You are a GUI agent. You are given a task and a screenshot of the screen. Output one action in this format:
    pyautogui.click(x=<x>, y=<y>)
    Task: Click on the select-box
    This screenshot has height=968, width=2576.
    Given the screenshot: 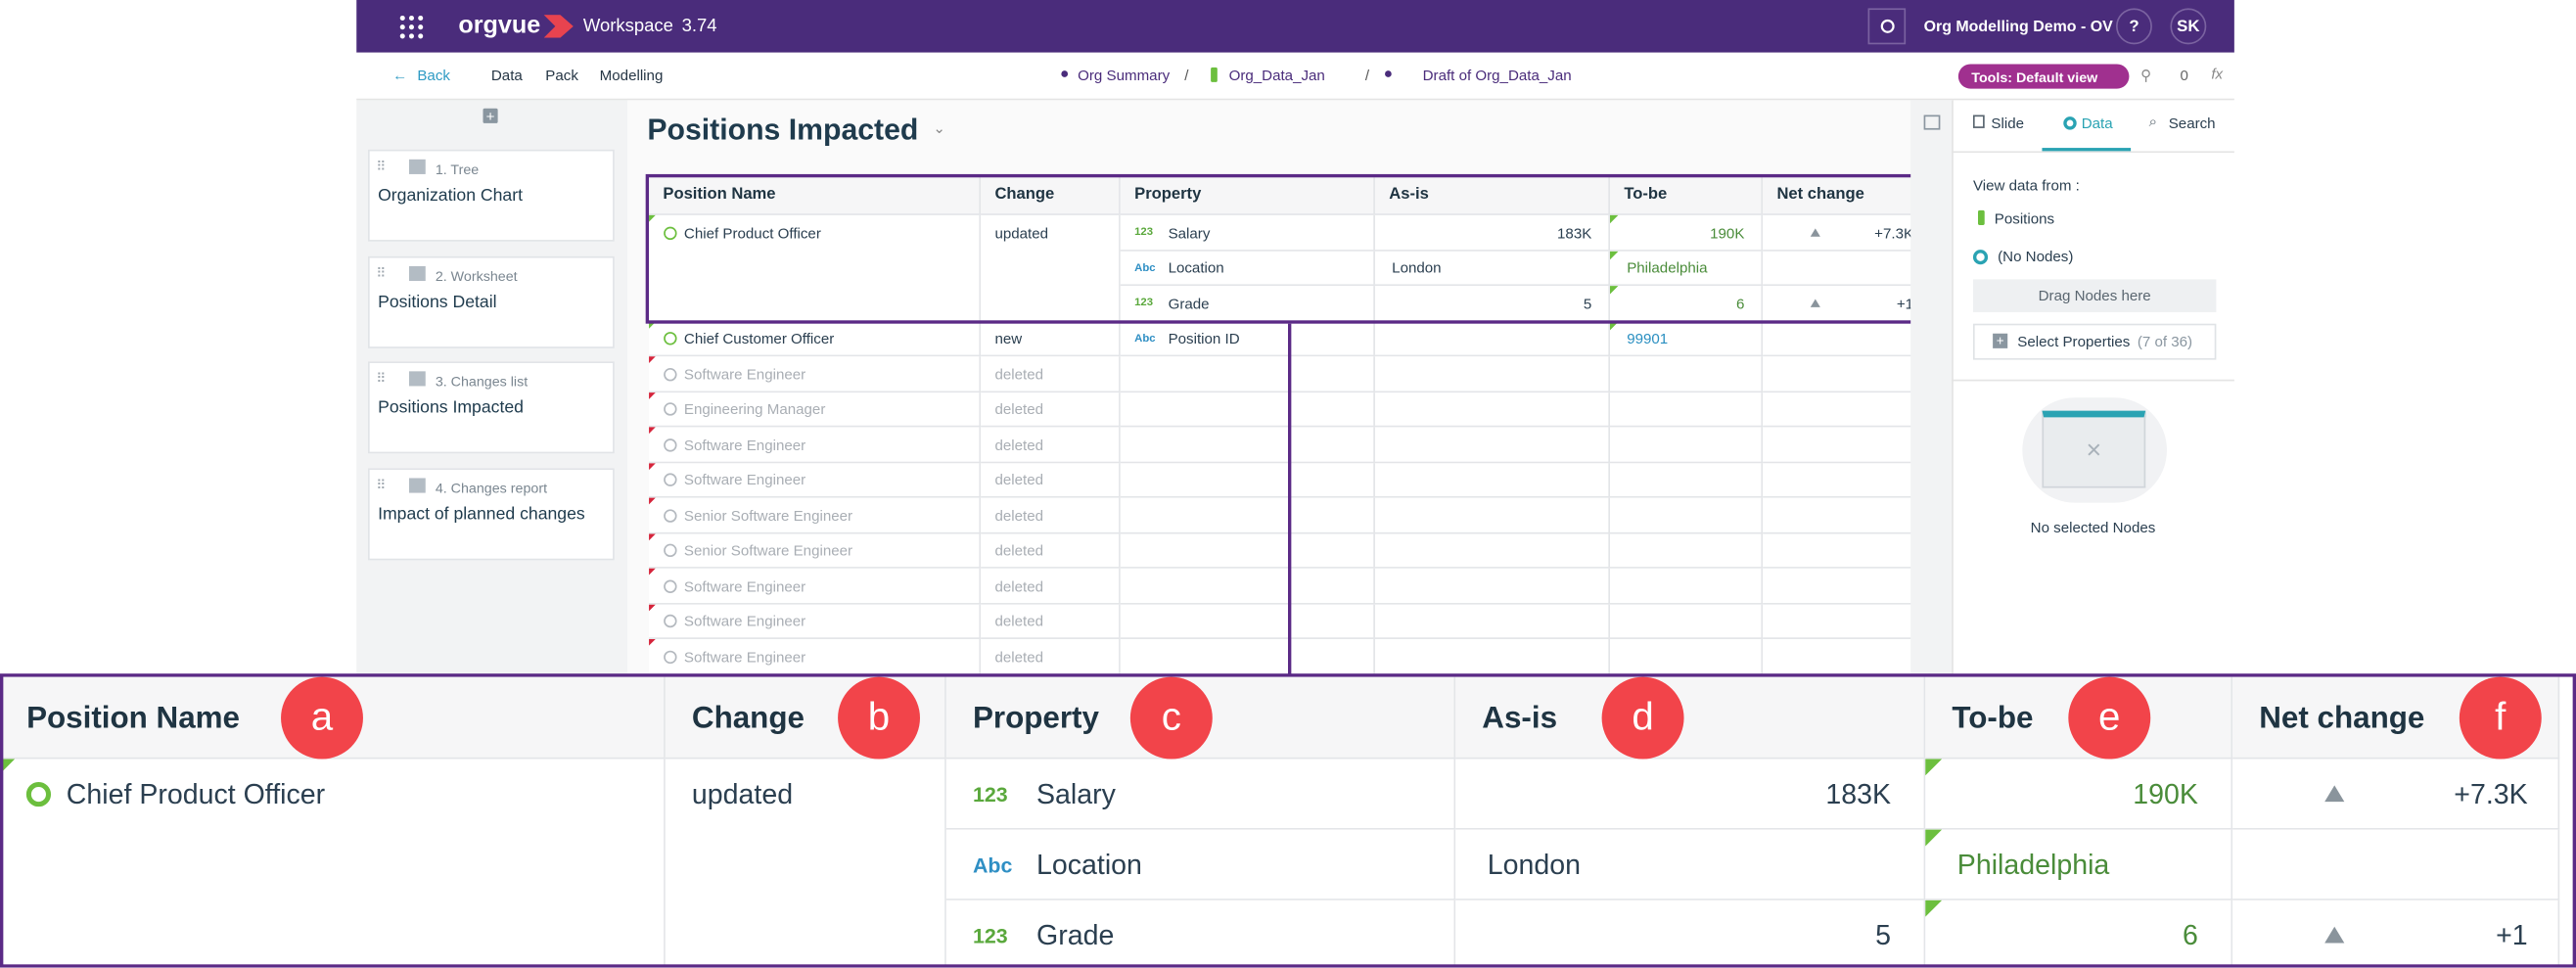 What is the action you would take?
    pyautogui.click(x=2094, y=341)
    